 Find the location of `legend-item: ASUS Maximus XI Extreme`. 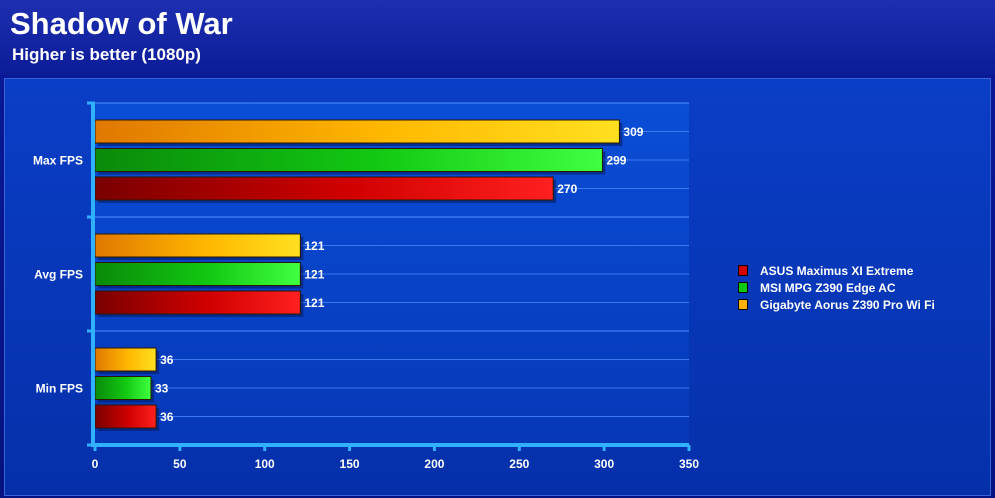

legend-item: ASUS Maximus XI Extreme is located at coordinates (836, 270).